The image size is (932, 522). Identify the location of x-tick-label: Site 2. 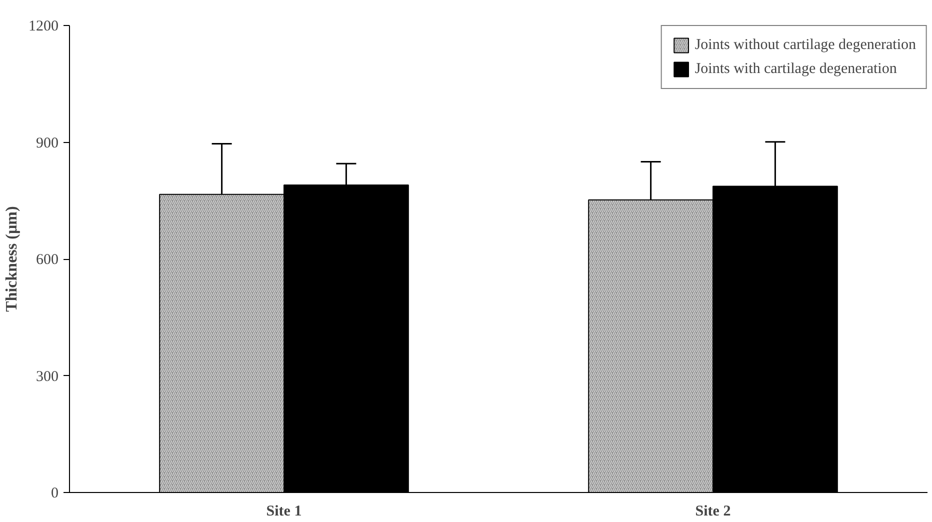
(713, 512).